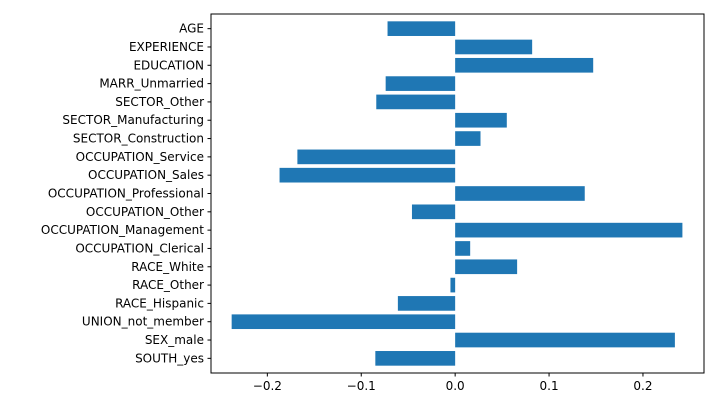 The height and width of the screenshot is (413, 714). Describe the element at coordinates (463, 248) in the screenshot. I see `bar-occupation-clerical` at that location.